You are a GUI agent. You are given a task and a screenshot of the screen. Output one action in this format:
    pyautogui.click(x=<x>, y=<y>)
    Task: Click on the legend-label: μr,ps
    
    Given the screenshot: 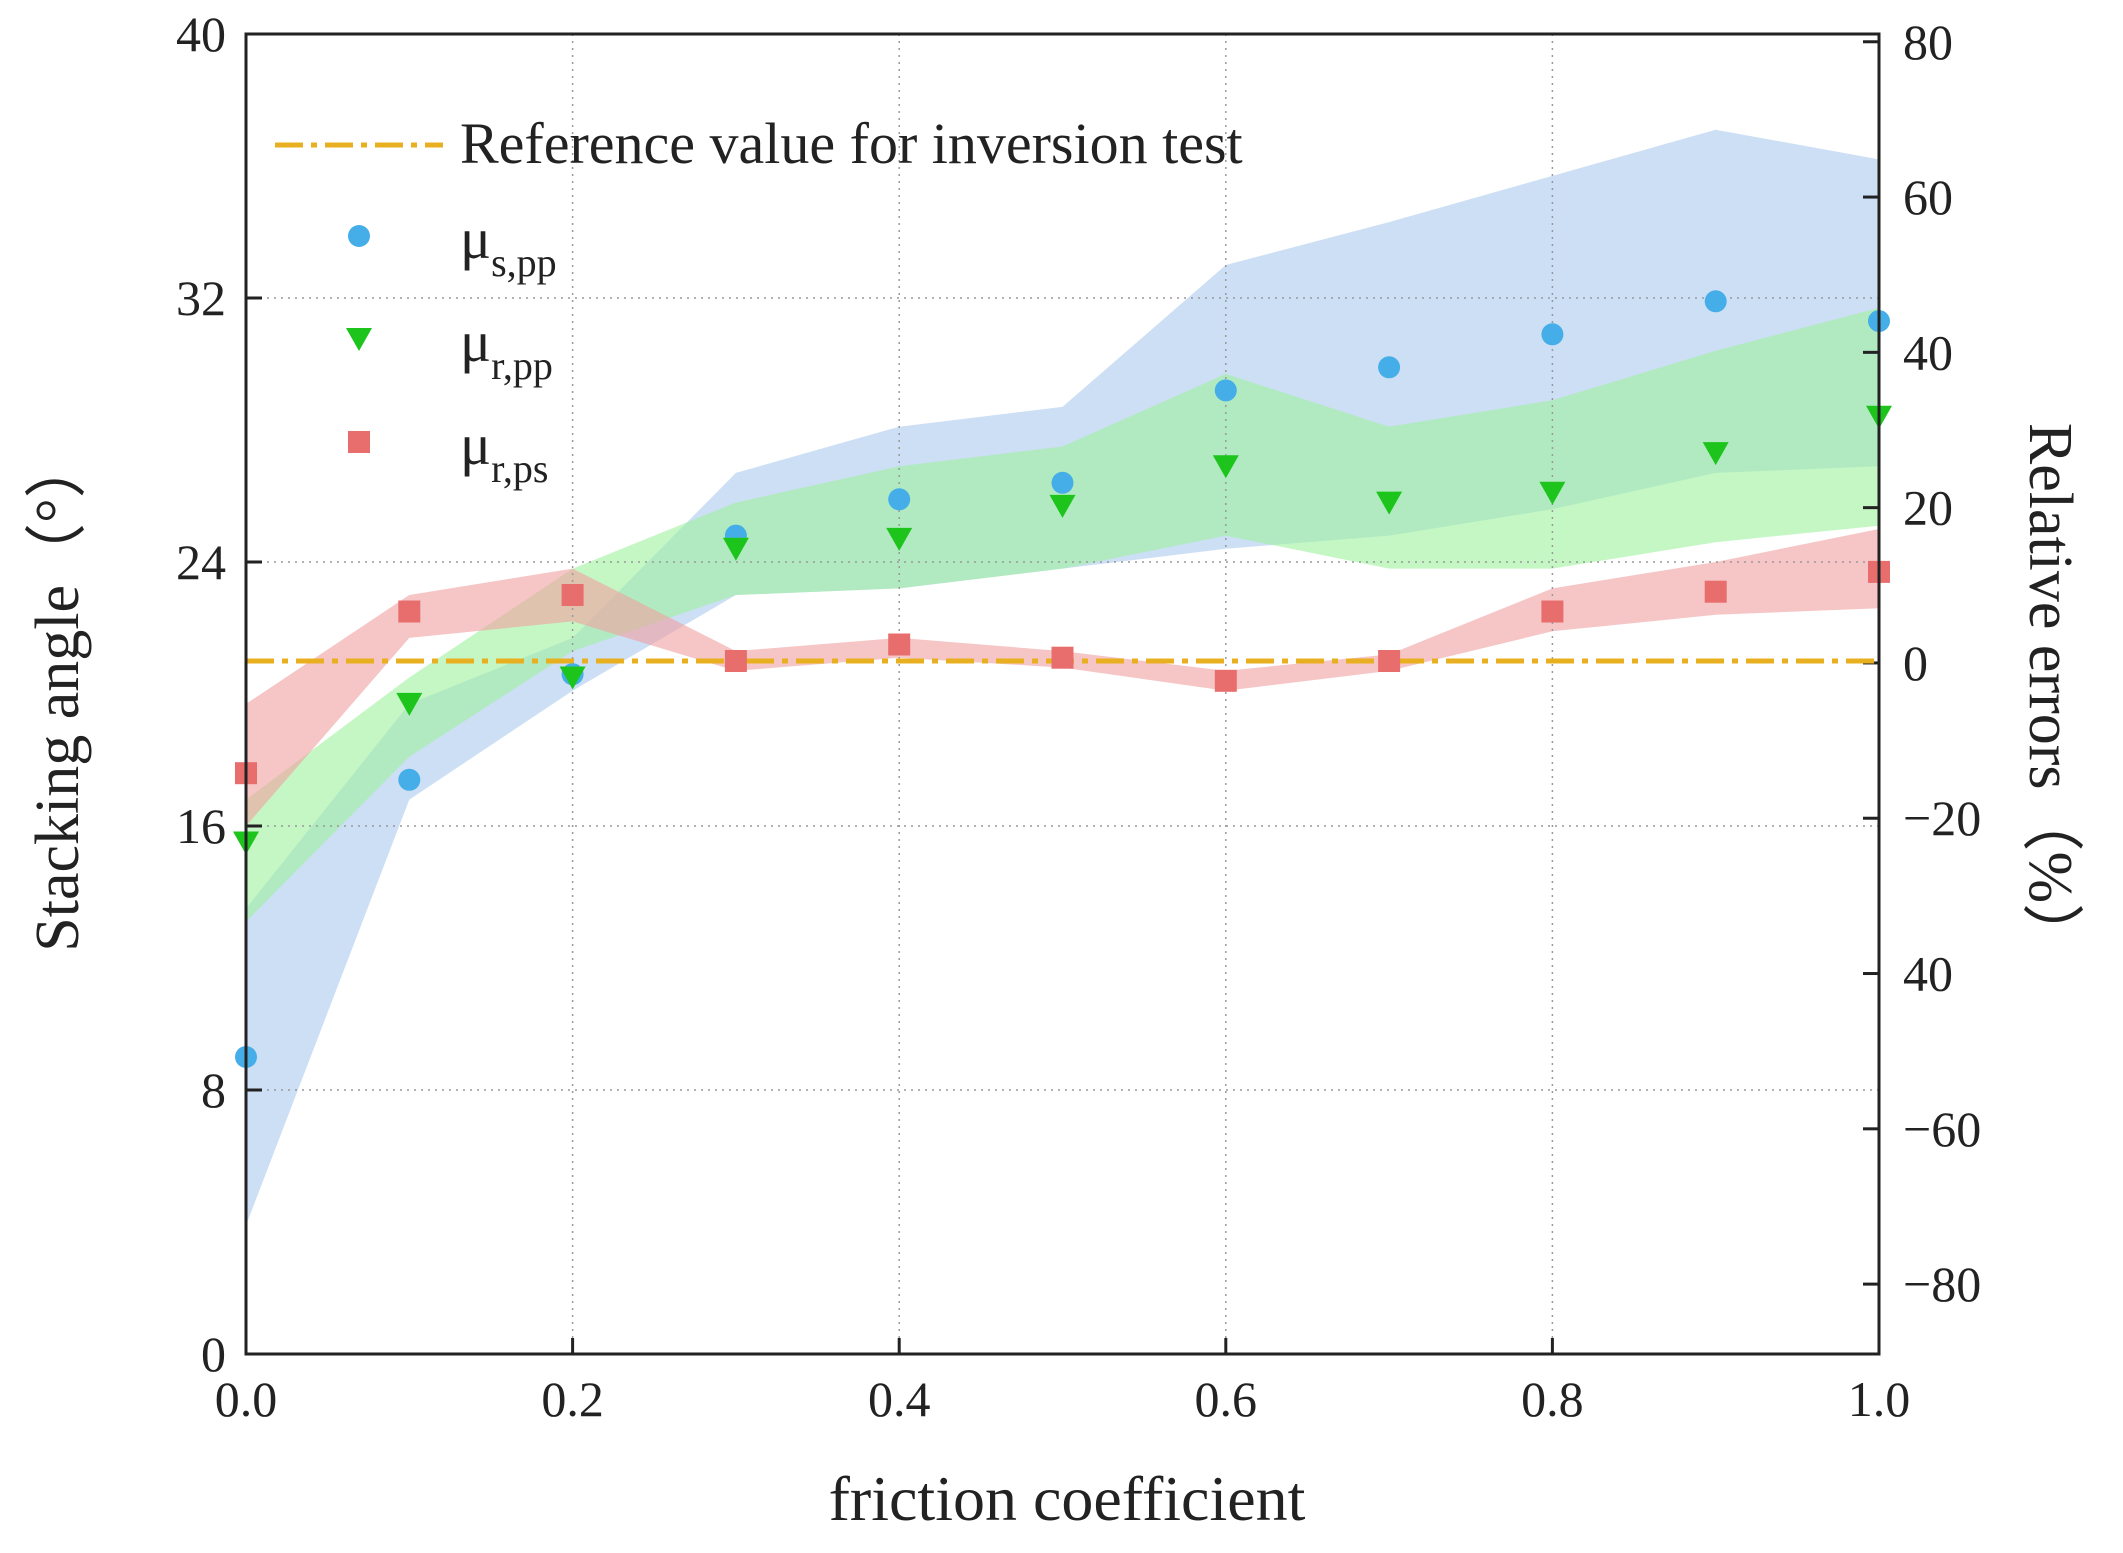 What is the action you would take?
    pyautogui.click(x=504, y=451)
    